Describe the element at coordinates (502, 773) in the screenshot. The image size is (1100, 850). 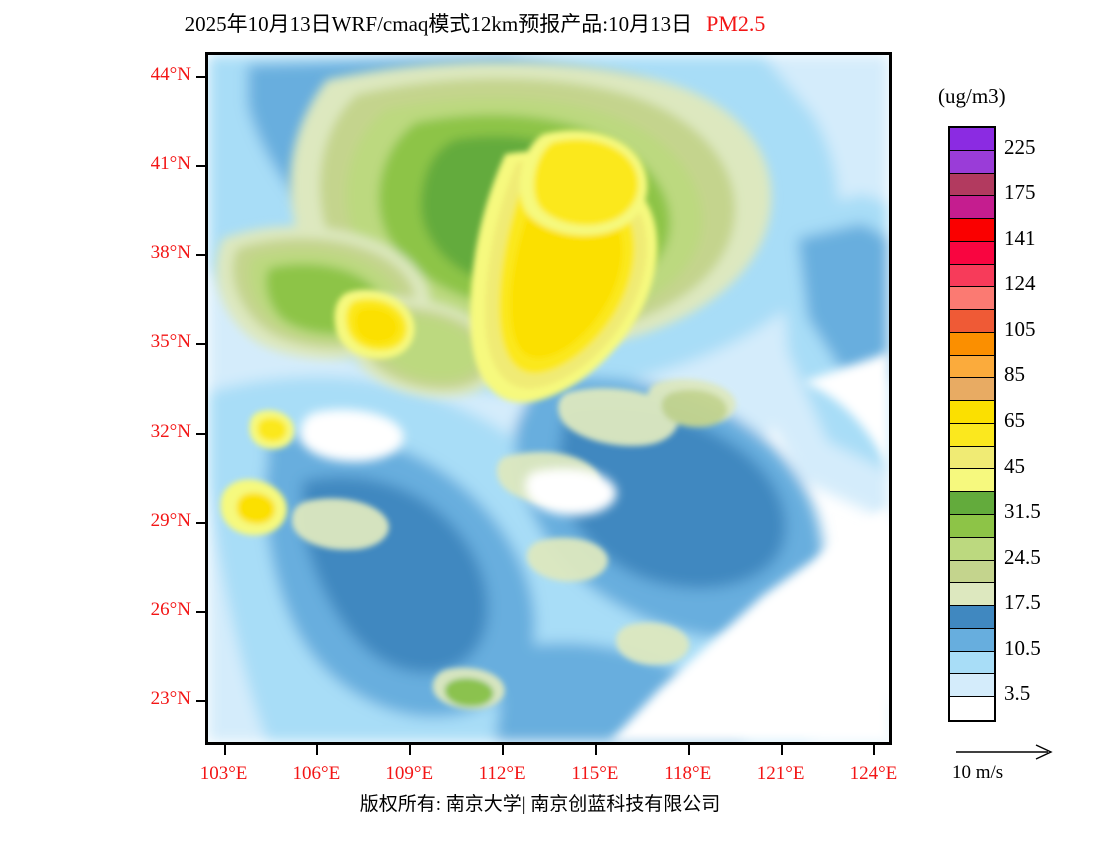
I see `longitude-tick-label: 112°E` at that location.